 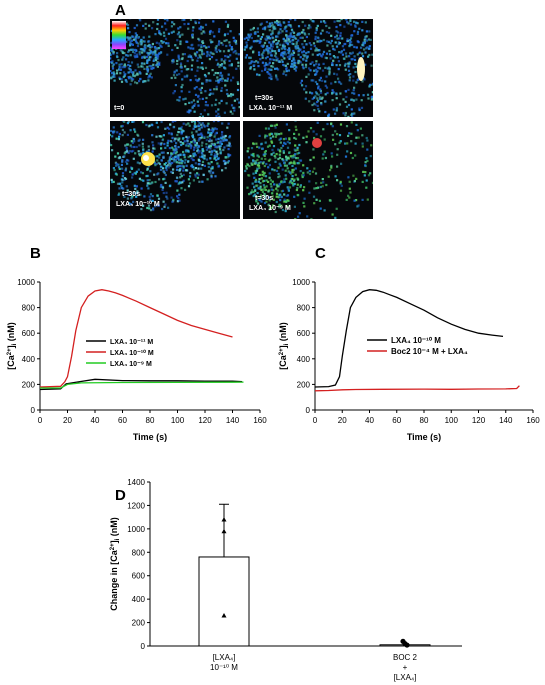 What do you see at coordinates (139, 623) in the screenshot?
I see `y-tick-label: 200` at bounding box center [139, 623].